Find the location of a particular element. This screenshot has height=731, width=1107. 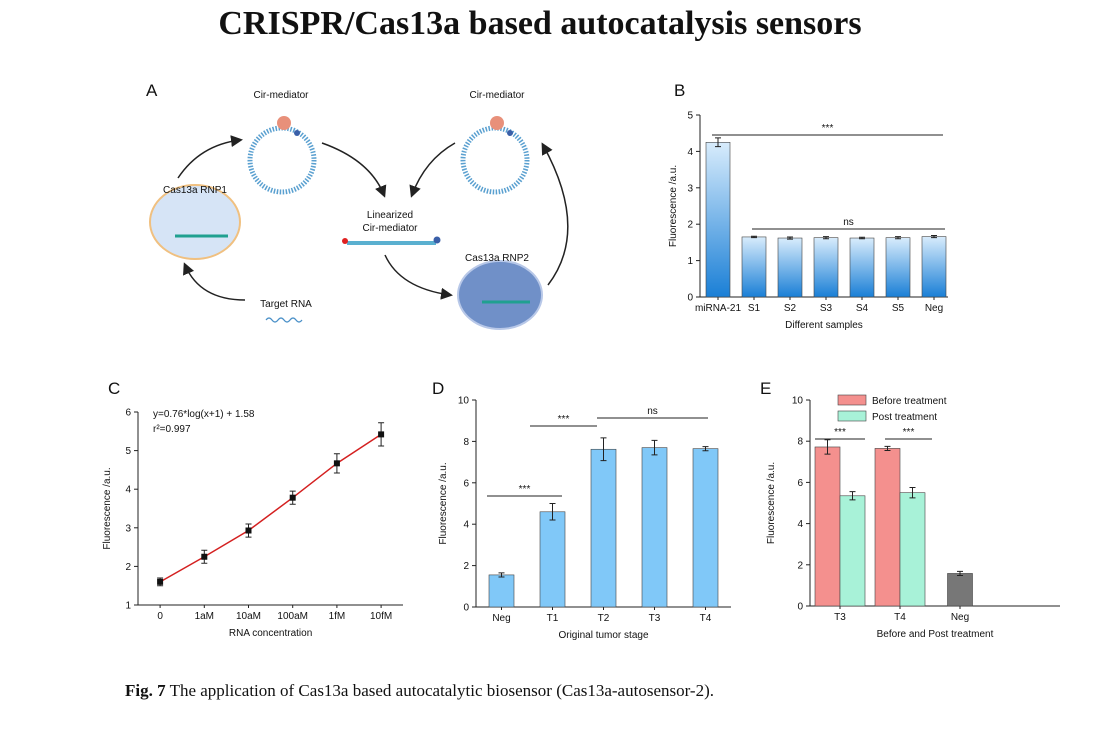

caption-label: Fig. 7 is located at coordinates (145, 690).